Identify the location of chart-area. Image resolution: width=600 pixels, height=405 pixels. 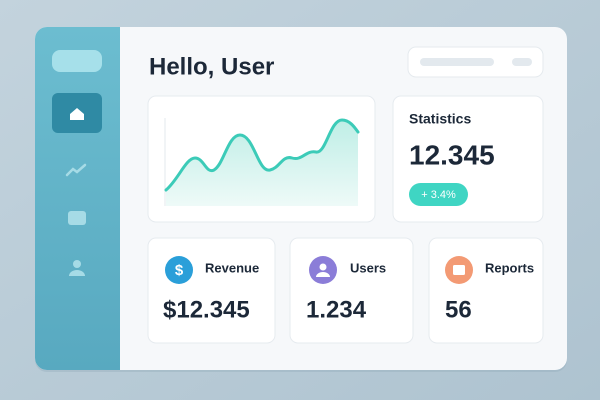
(262, 163).